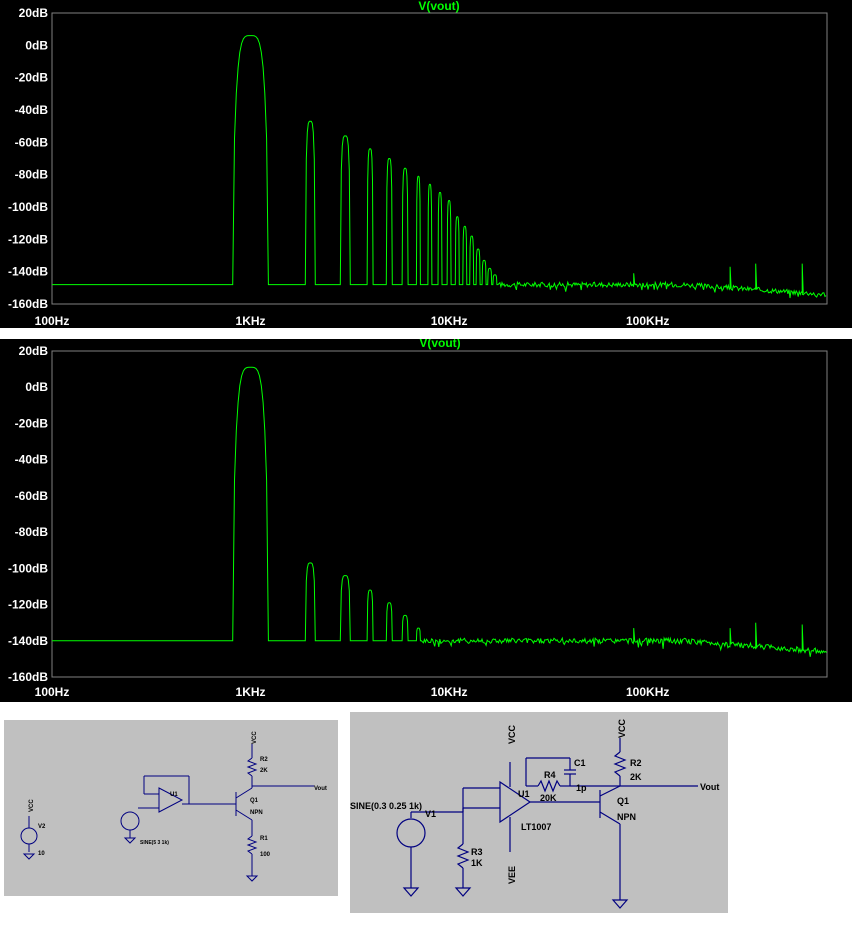 This screenshot has width=865, height=933. What do you see at coordinates (549, 786) in the screenshot?
I see `resistor-r4` at bounding box center [549, 786].